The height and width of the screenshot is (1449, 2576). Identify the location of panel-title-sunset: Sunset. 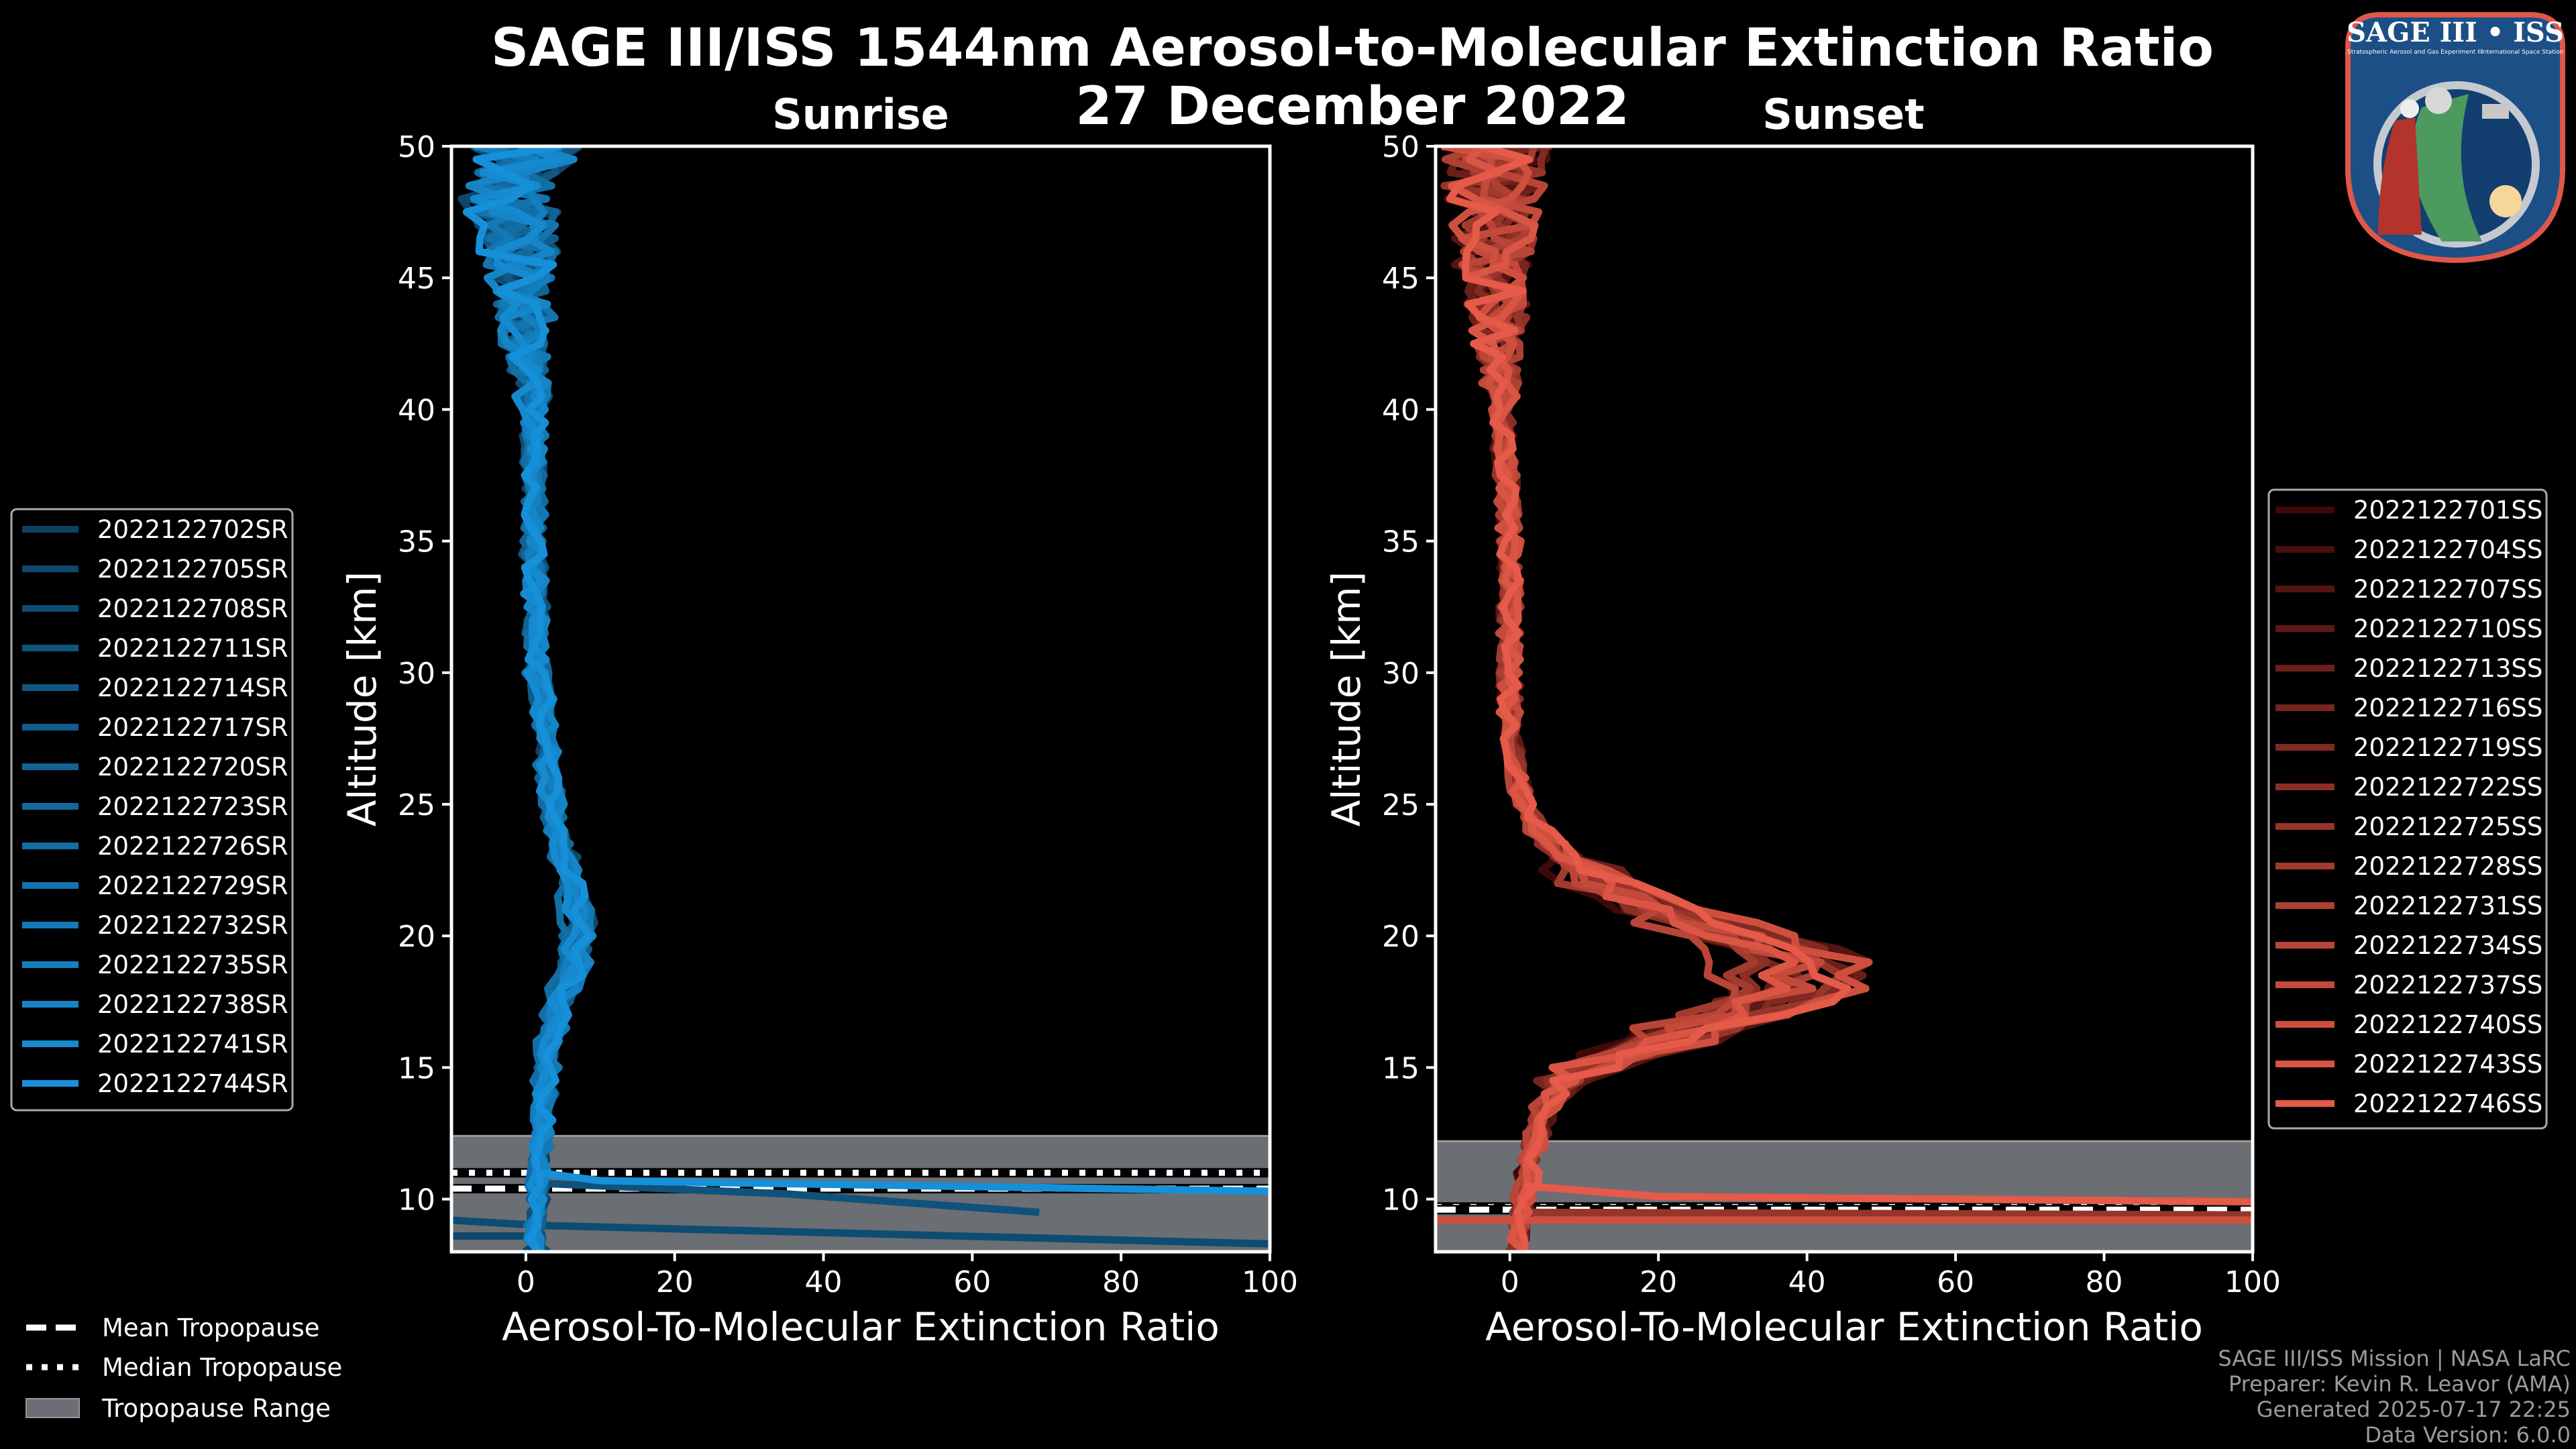
(1843, 114).